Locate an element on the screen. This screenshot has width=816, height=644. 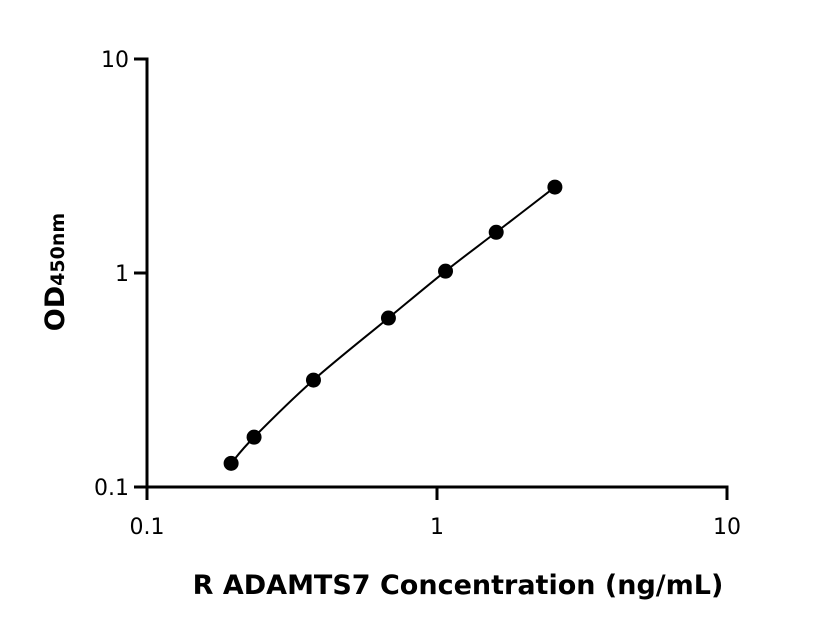
y-axis-label: OD450nm is located at coordinates (55, 272).